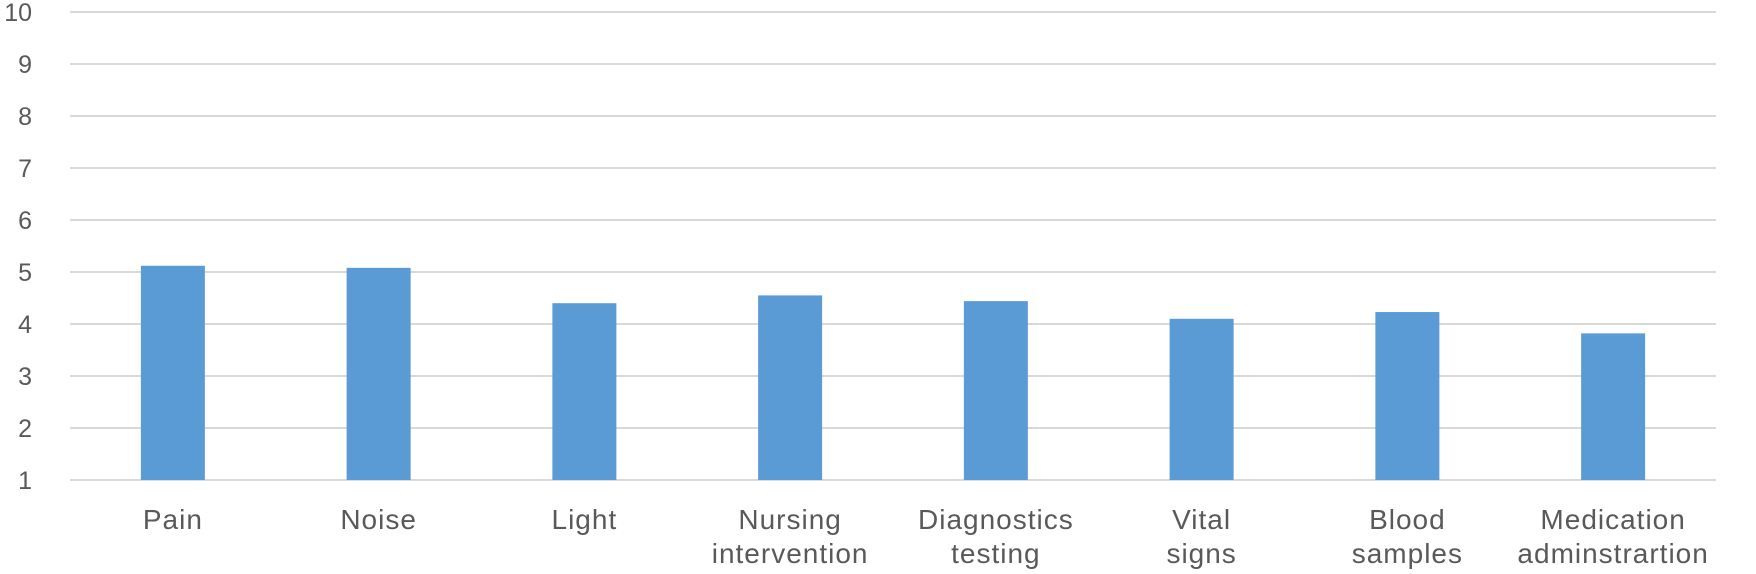 The width and height of the screenshot is (1756, 574). What do you see at coordinates (25, 481) in the screenshot?
I see `y-tick-label: 1` at bounding box center [25, 481].